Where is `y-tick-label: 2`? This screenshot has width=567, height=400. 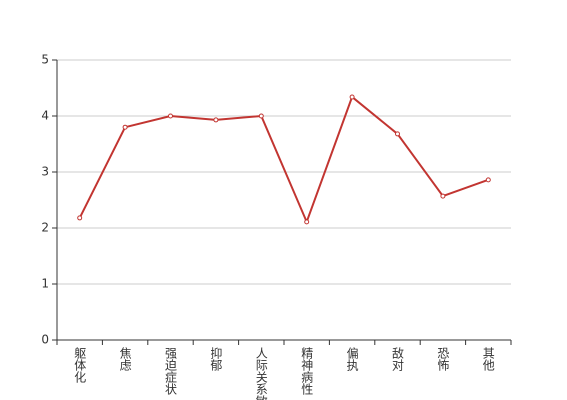
y-tick-label: 2 is located at coordinates (45, 228).